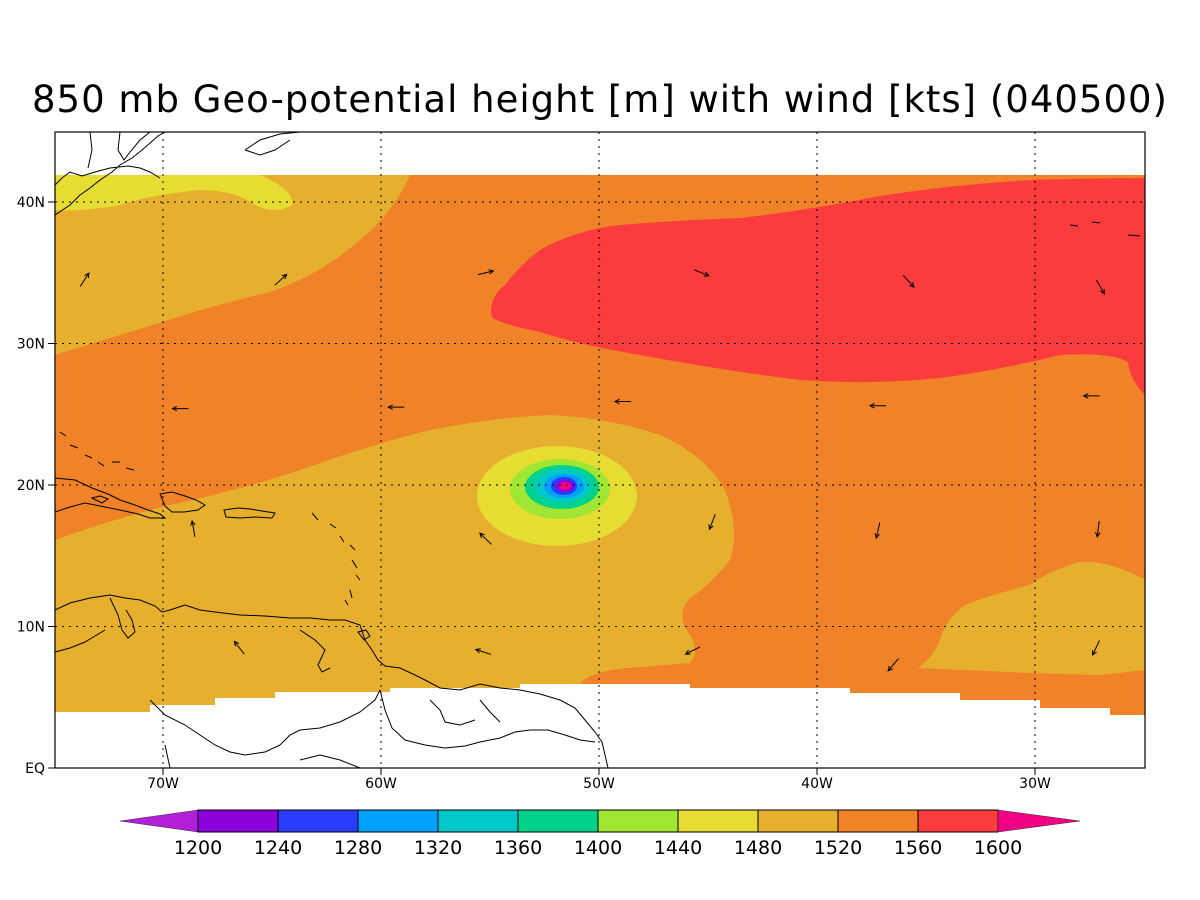  Describe the element at coordinates (35, 769) in the screenshot. I see `lat-tick-label: EQ` at that location.